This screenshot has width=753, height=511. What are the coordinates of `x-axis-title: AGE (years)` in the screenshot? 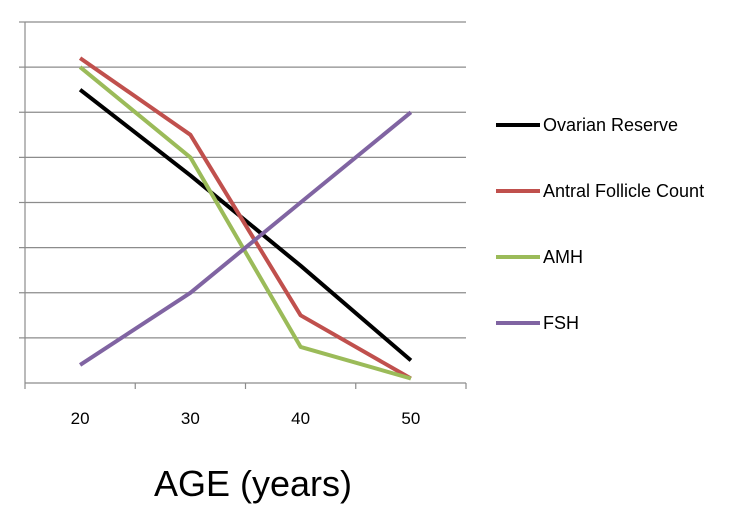 It's located at (253, 483).